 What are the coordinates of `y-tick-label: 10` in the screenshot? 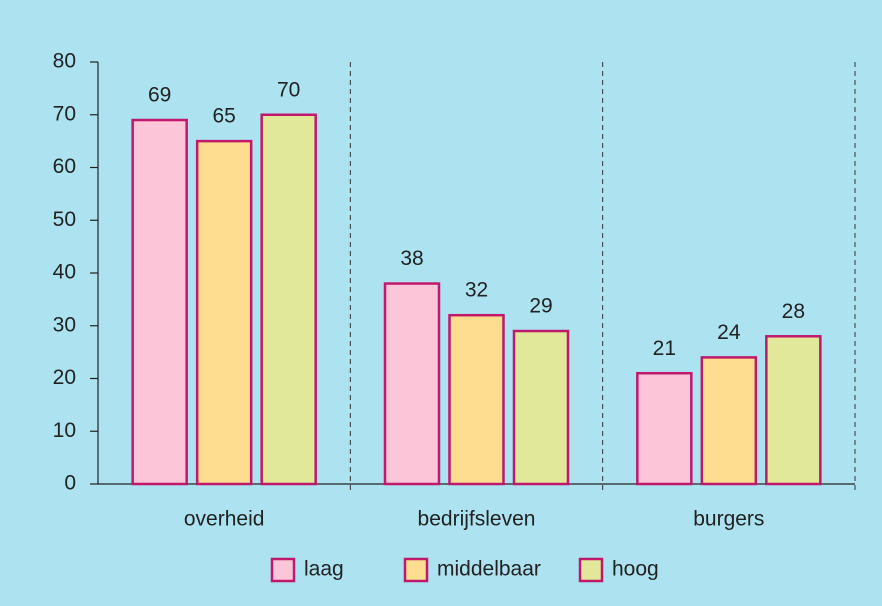 It's located at (64, 430).